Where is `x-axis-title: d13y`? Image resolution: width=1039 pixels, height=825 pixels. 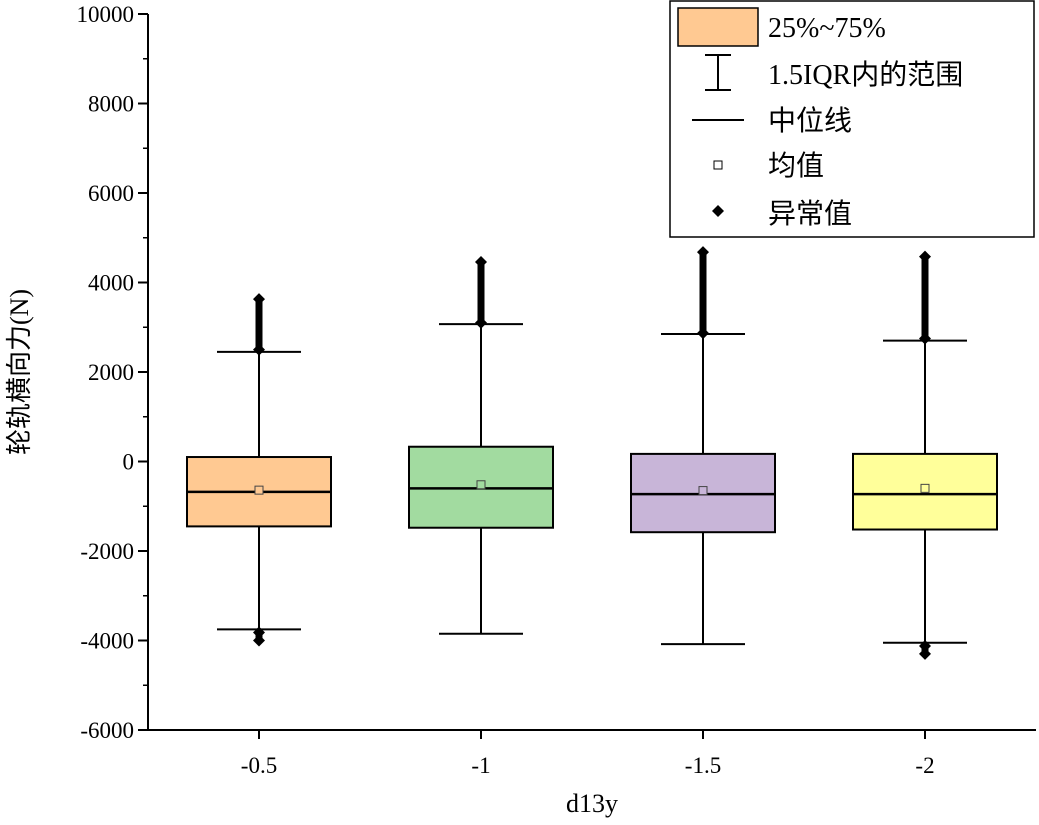
x-axis-title: d13y is located at coordinates (592, 803).